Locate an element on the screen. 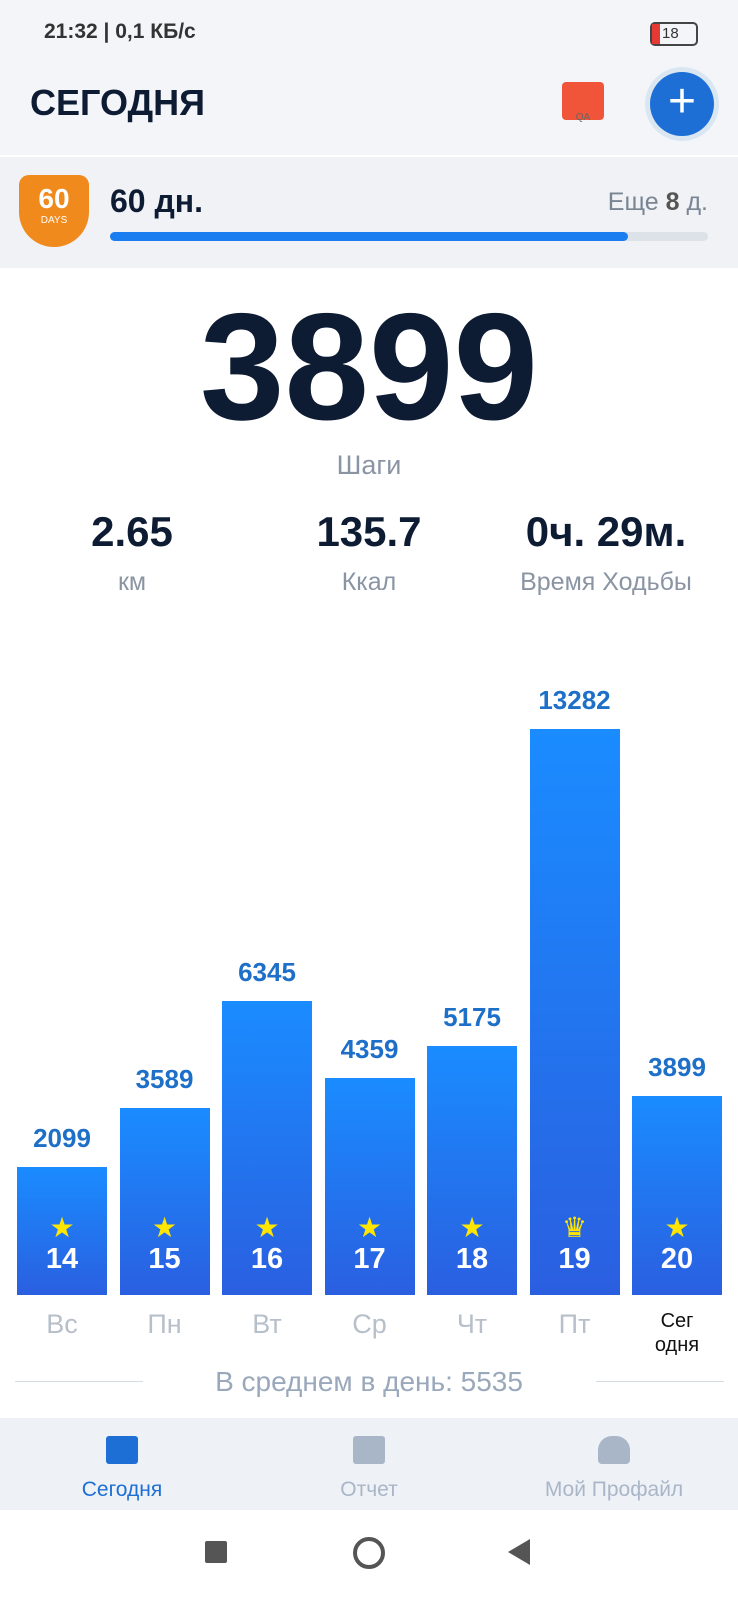  metric-value: 2.65 is located at coordinates (132, 531).